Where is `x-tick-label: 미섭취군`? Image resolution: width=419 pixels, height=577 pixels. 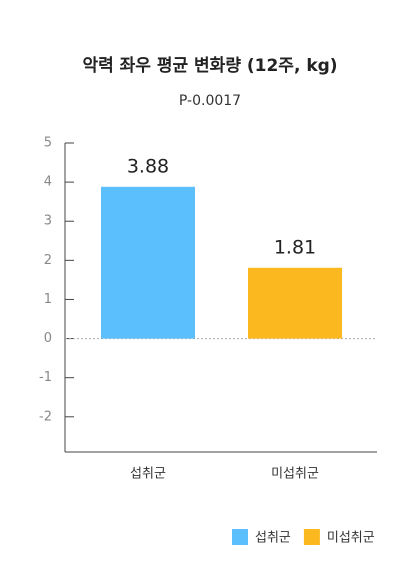 x-tick-label: 미섭취군 is located at coordinates (295, 474).